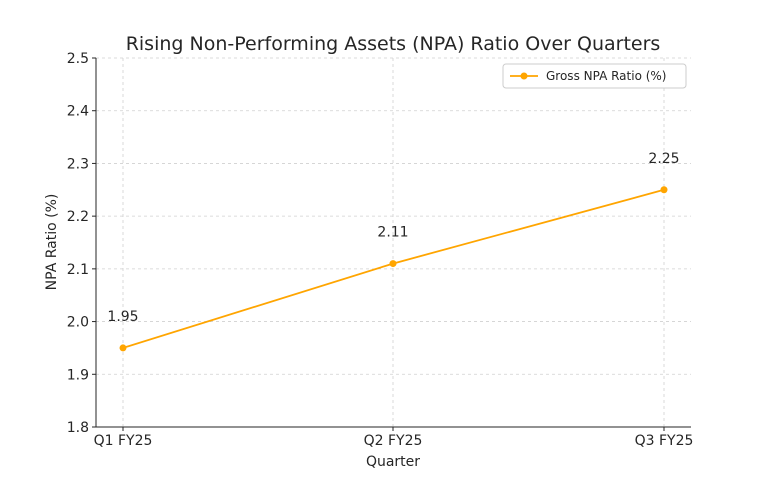  I want to click on data-label: 1.95, so click(122, 317).